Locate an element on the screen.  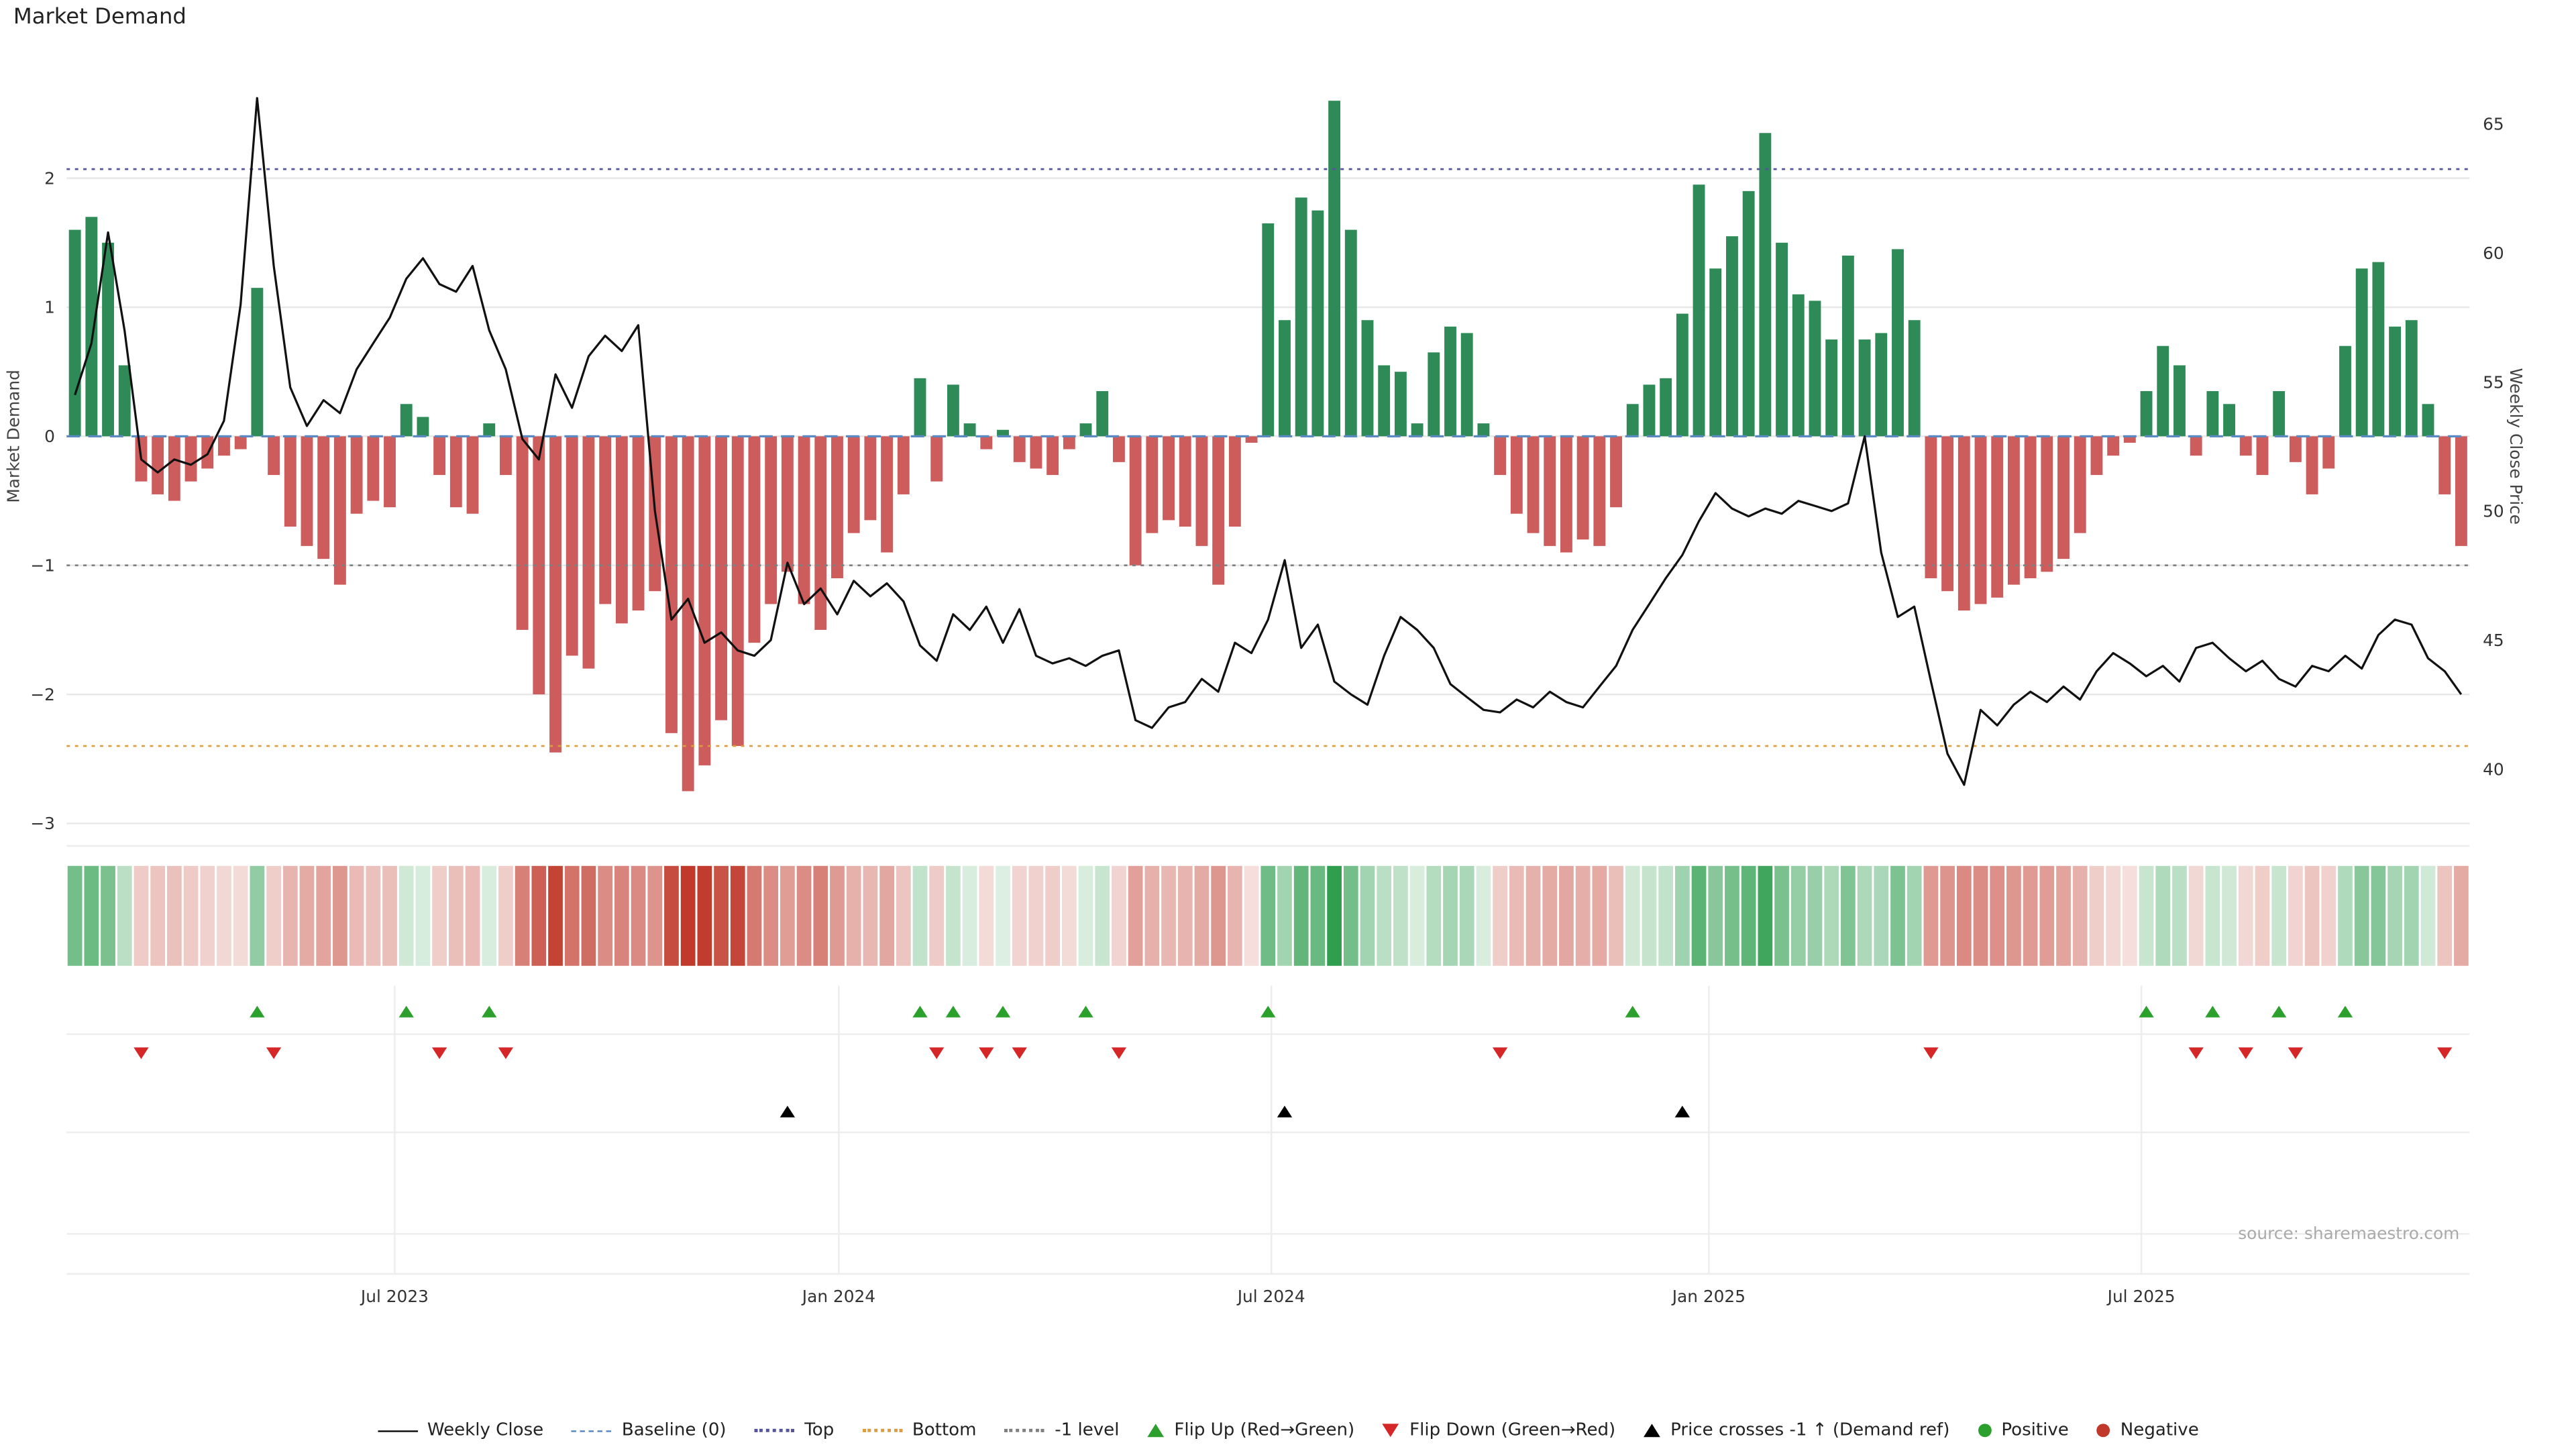
left-axis-tick: 0 is located at coordinates (49, 436).